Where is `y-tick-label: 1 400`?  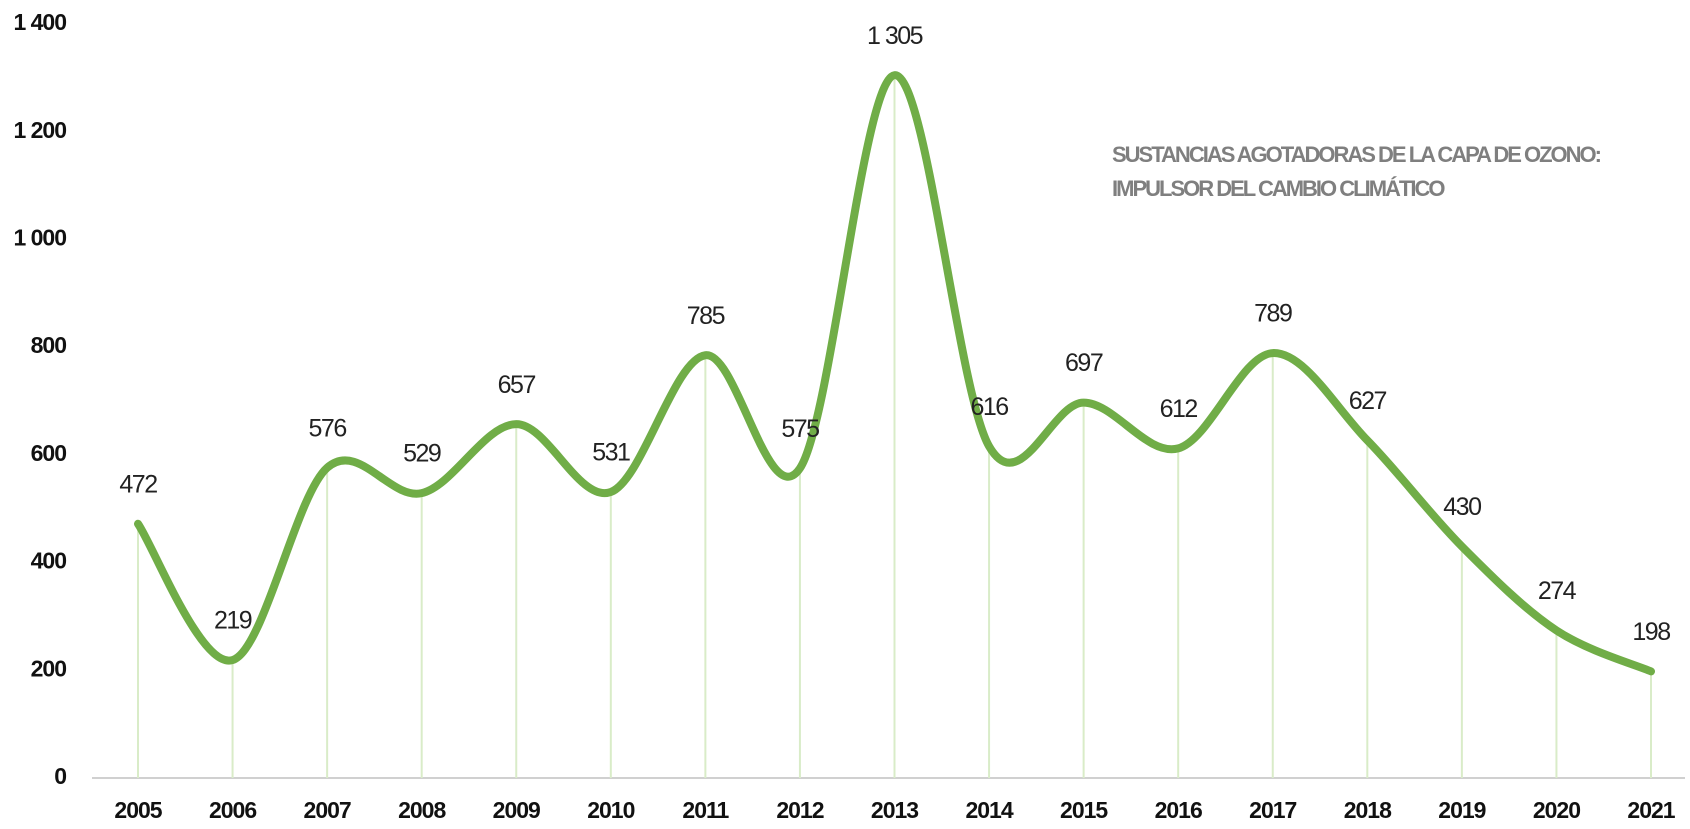 y-tick-label: 1 400 is located at coordinates (39, 22).